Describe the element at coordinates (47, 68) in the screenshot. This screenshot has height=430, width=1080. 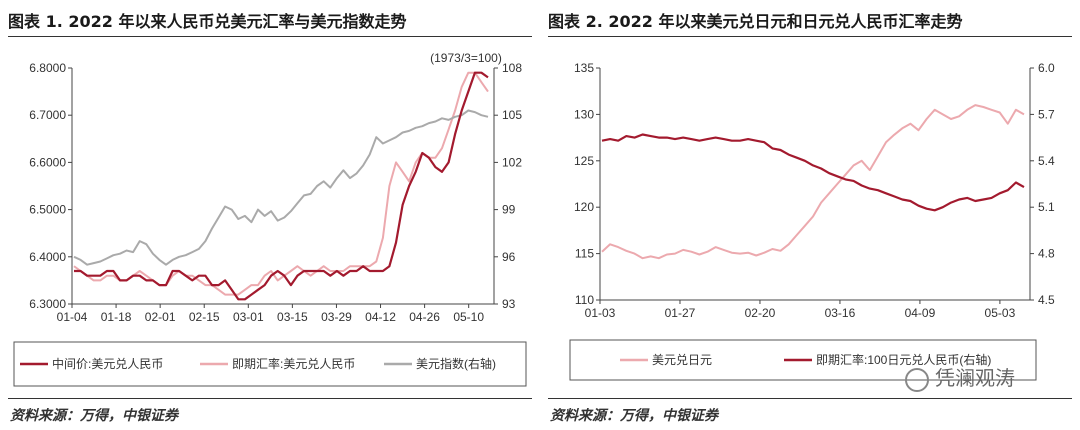
I see `left-chart-ytick-left-label: 6.8000` at that location.